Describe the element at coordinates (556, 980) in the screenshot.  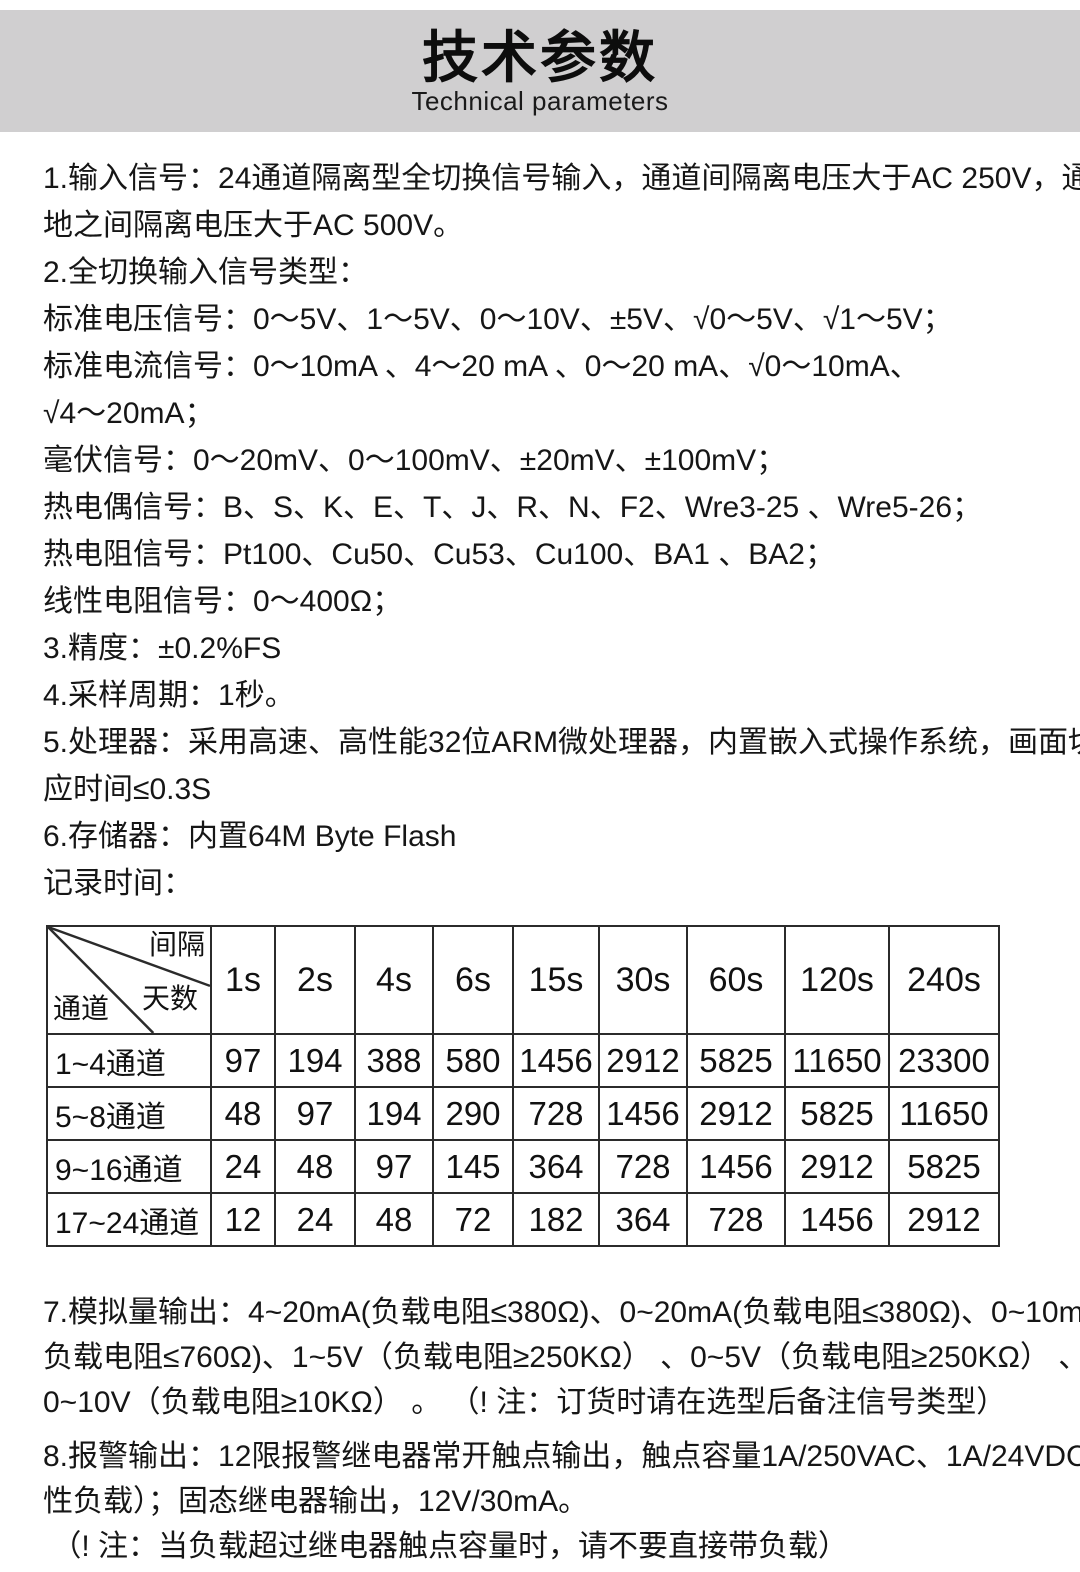
I see `interval-header-cell: 15s` at that location.